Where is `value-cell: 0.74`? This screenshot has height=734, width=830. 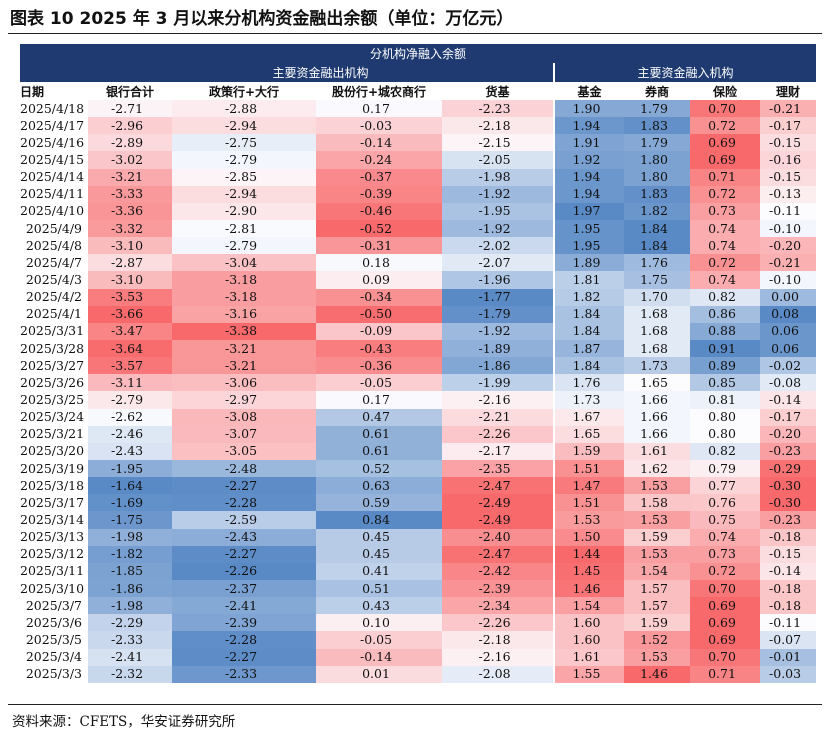
value-cell: 0.74 is located at coordinates (725, 280).